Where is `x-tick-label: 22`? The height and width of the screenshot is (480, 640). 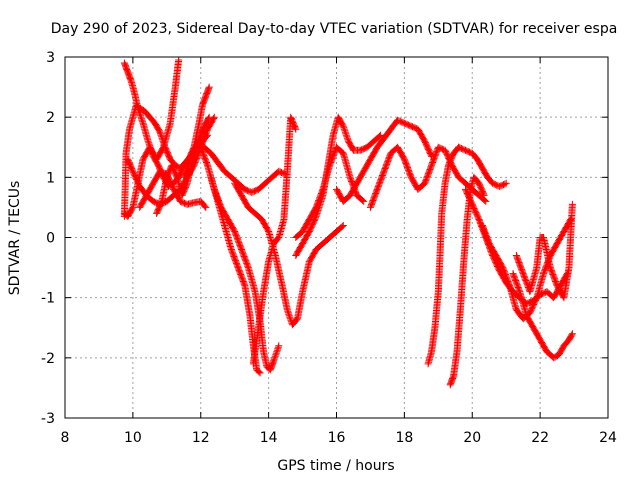
x-tick-label: 22 is located at coordinates (540, 438).